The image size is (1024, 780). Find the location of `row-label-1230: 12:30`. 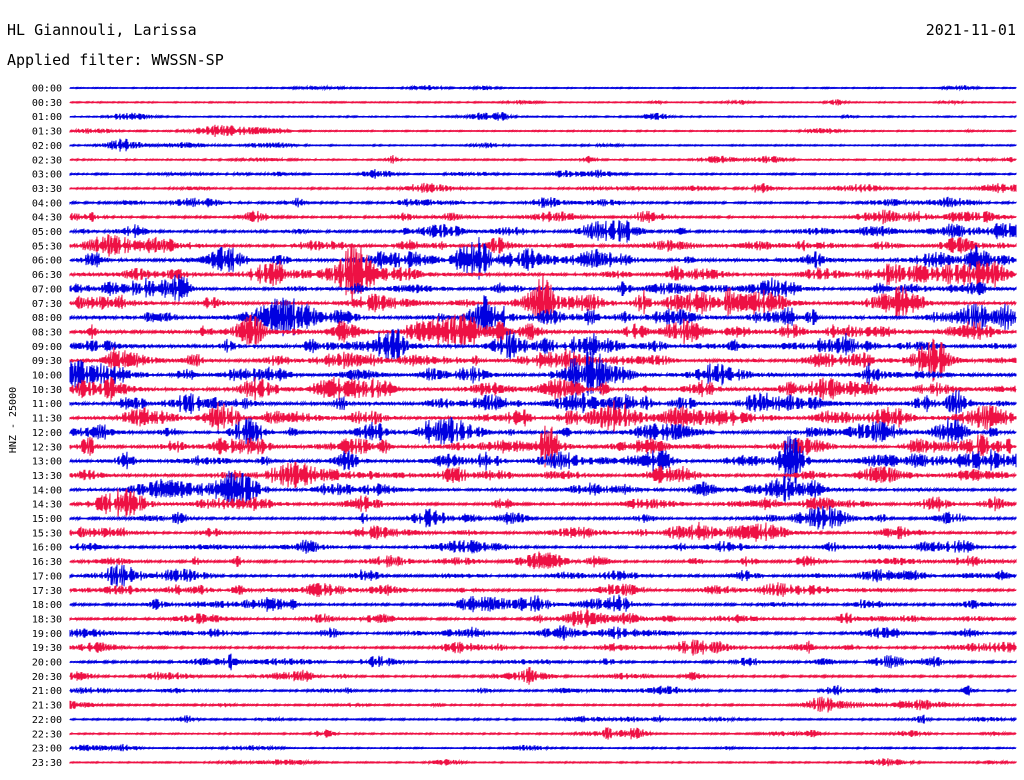

row-label-1230: 12:30 is located at coordinates (47, 447).